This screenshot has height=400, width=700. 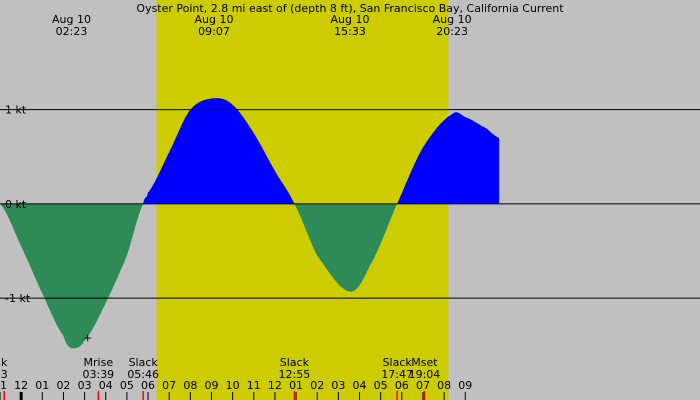 I want to click on hour-tick-label: 10, so click(x=233, y=385).